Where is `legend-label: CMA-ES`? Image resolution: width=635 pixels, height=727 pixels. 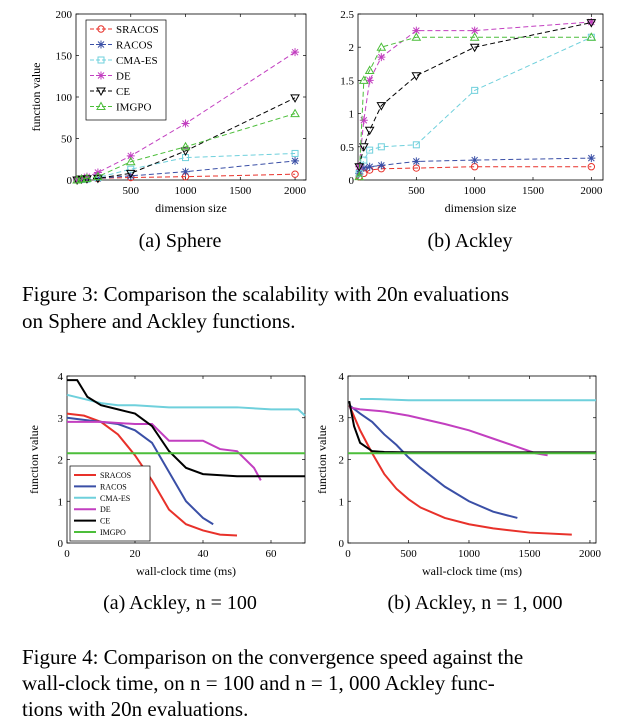 legend-label: CMA-ES is located at coordinates (115, 498).